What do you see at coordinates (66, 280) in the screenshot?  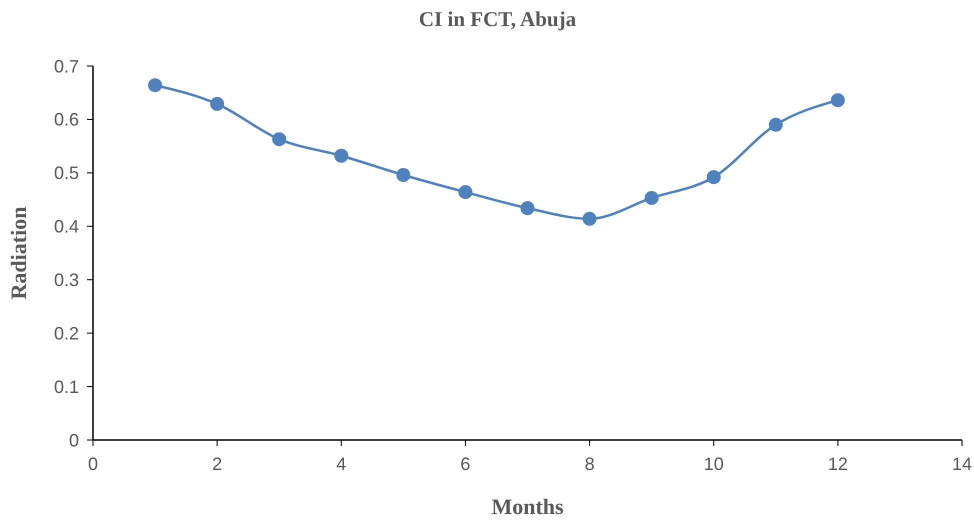 I see `y-tick-label: 0.3` at bounding box center [66, 280].